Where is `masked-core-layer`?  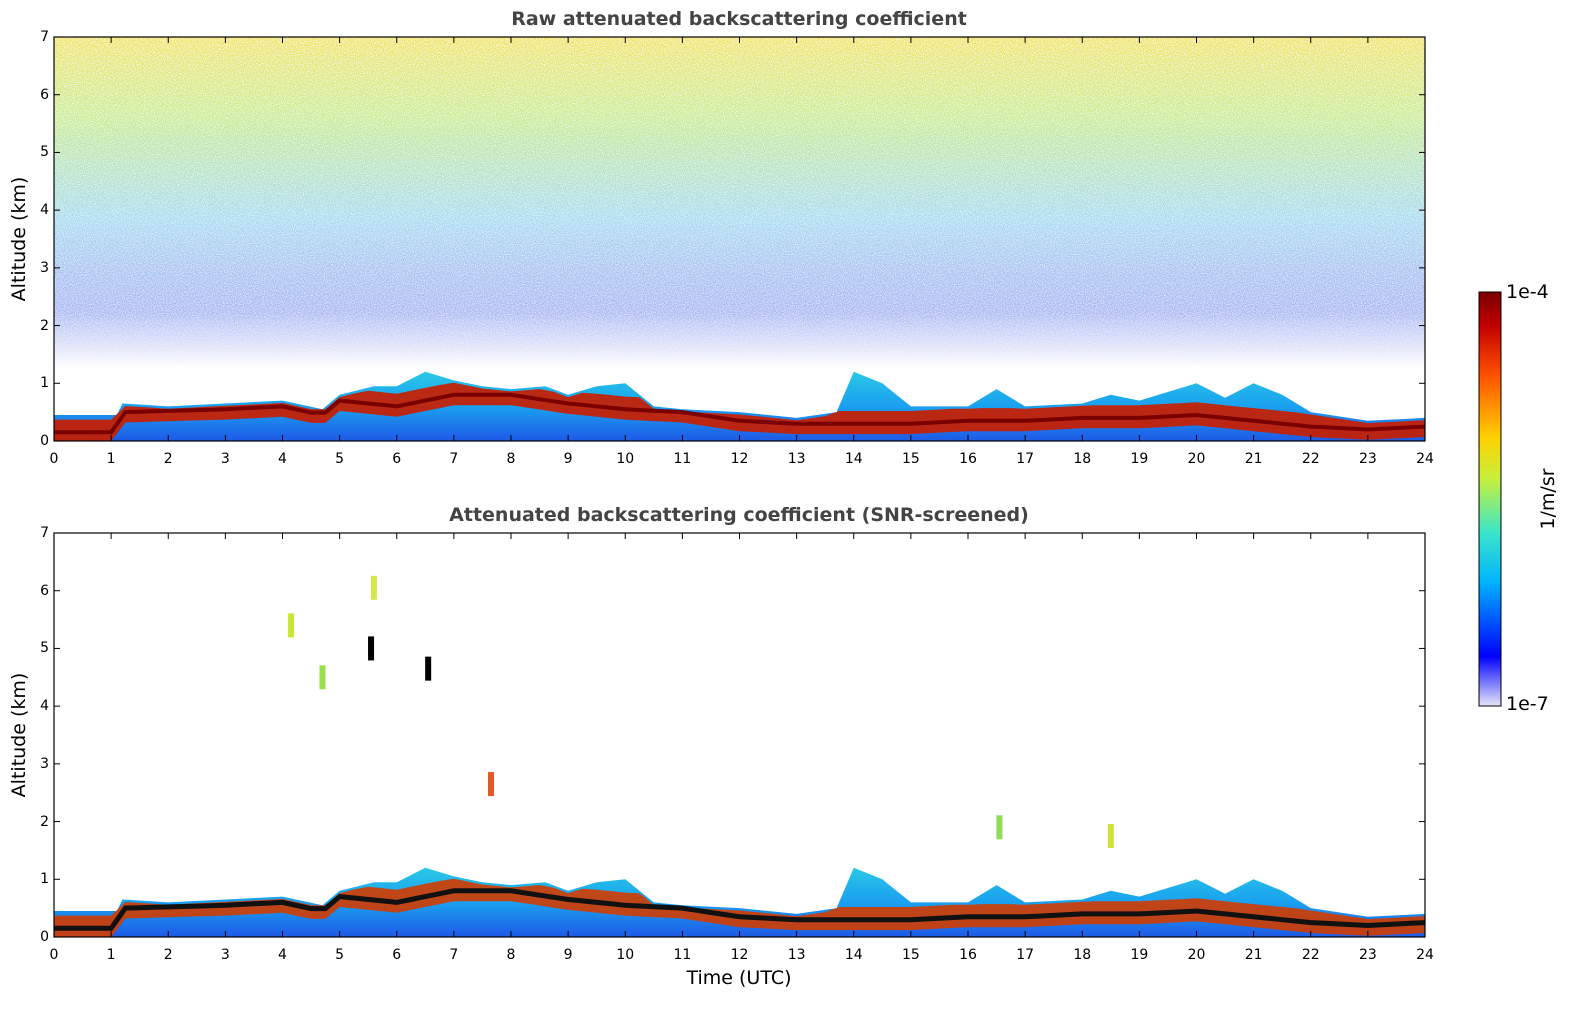
masked-core-layer is located at coordinates (739, 909).